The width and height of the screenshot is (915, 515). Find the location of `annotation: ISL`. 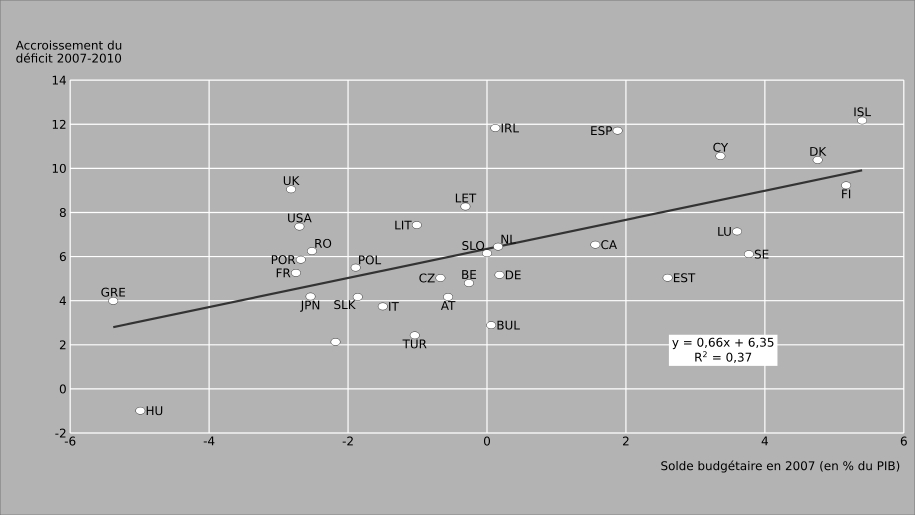

annotation: ISL is located at coordinates (862, 111).